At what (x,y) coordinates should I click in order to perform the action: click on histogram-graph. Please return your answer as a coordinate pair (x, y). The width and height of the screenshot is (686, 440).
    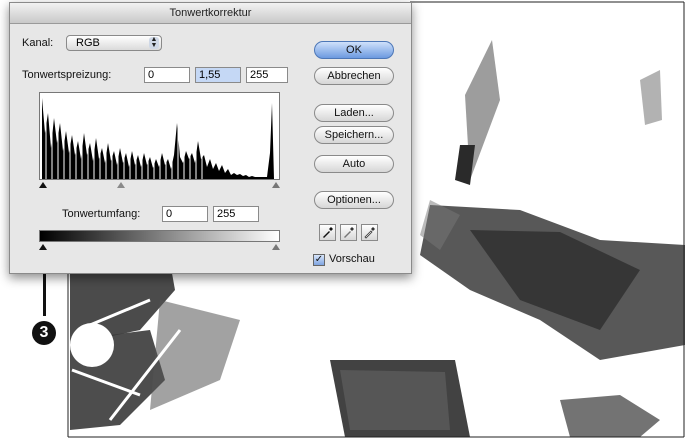
    Looking at the image, I should click on (158, 136).